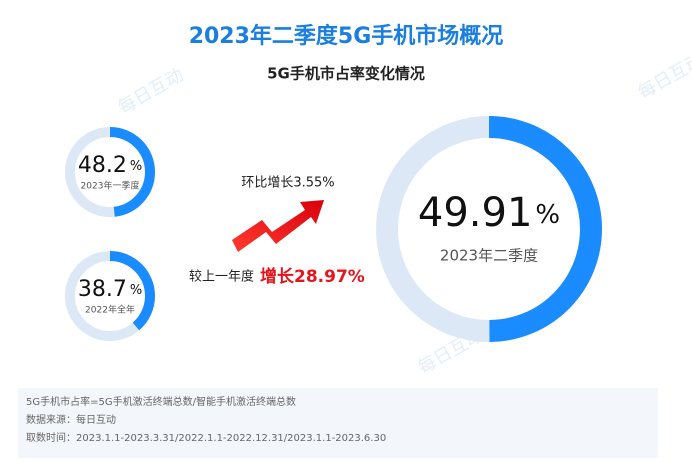 This screenshot has width=692, height=462. I want to click on note: 5G手机市占率=5G手机激活终端总数/智能手机激活终端总数, so click(161, 401).